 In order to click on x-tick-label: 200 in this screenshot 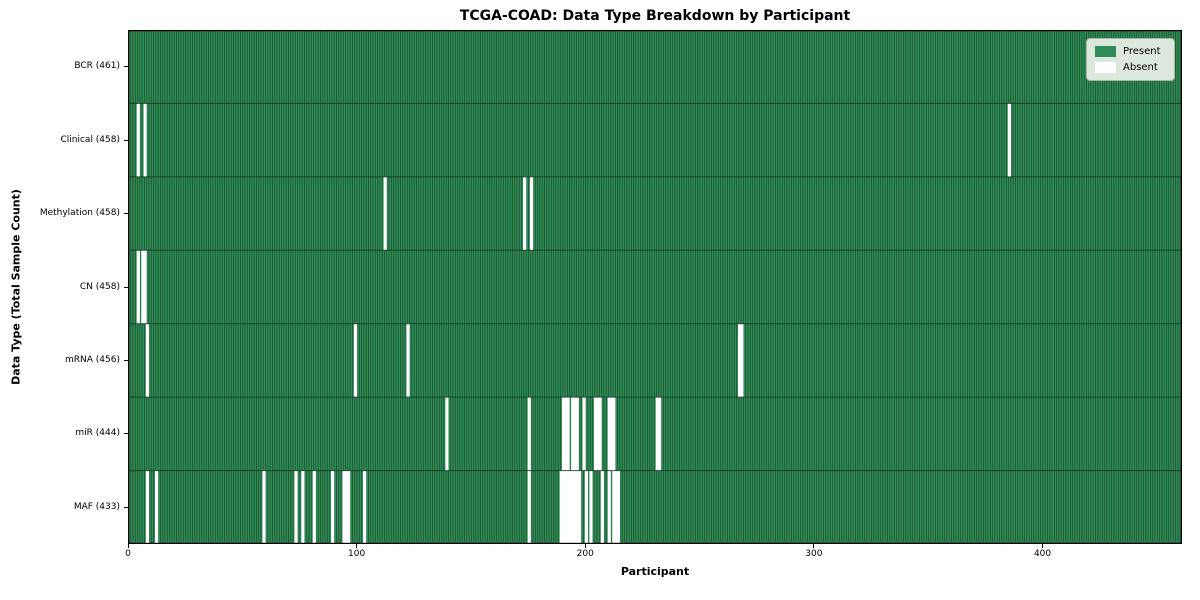, I will do `click(585, 554)`.